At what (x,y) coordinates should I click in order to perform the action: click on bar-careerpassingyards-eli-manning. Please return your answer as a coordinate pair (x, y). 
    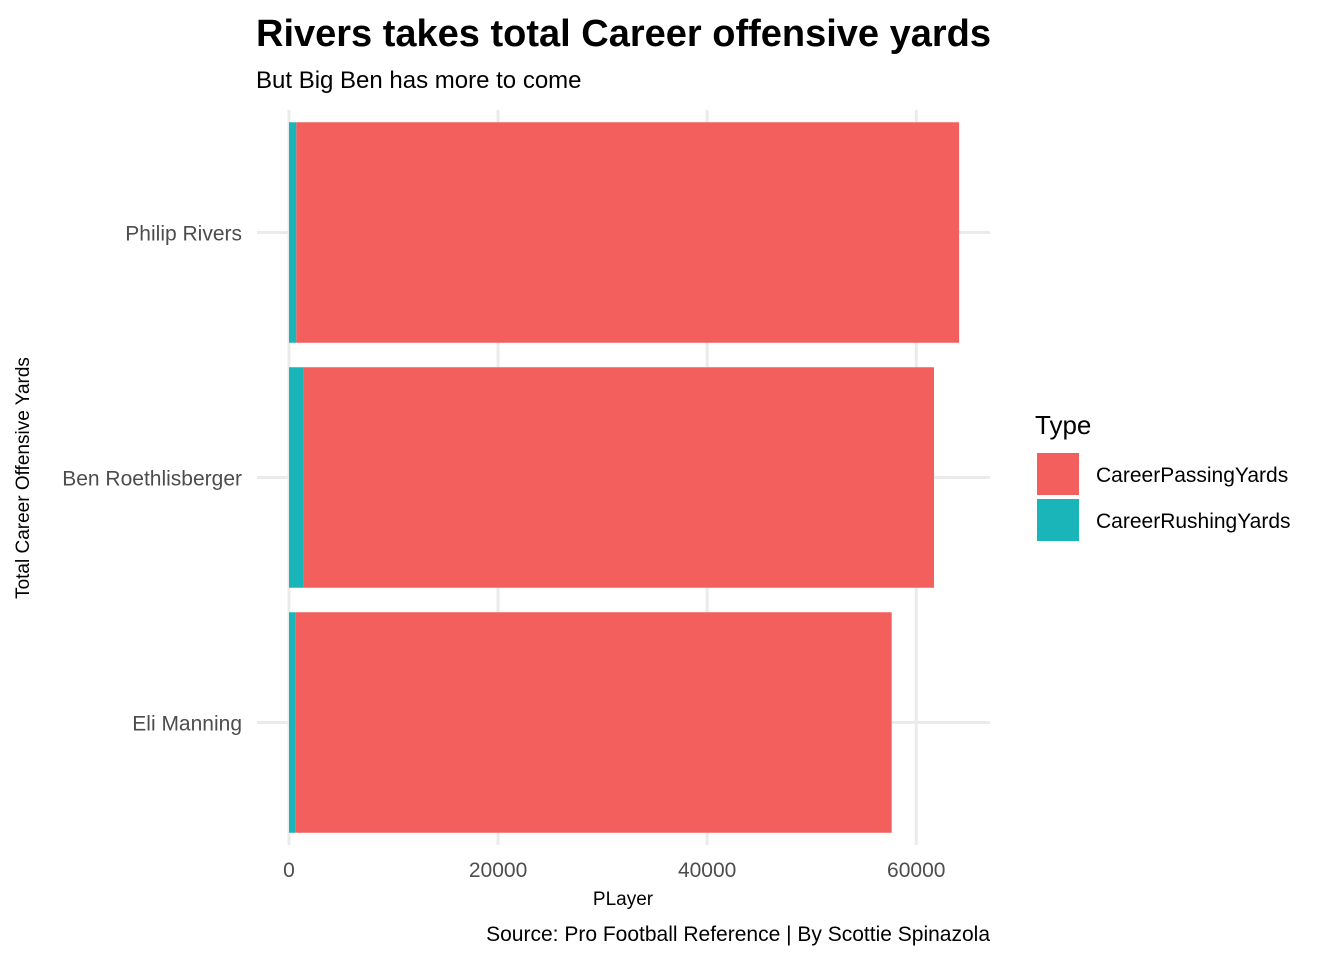
    Looking at the image, I should click on (593, 722).